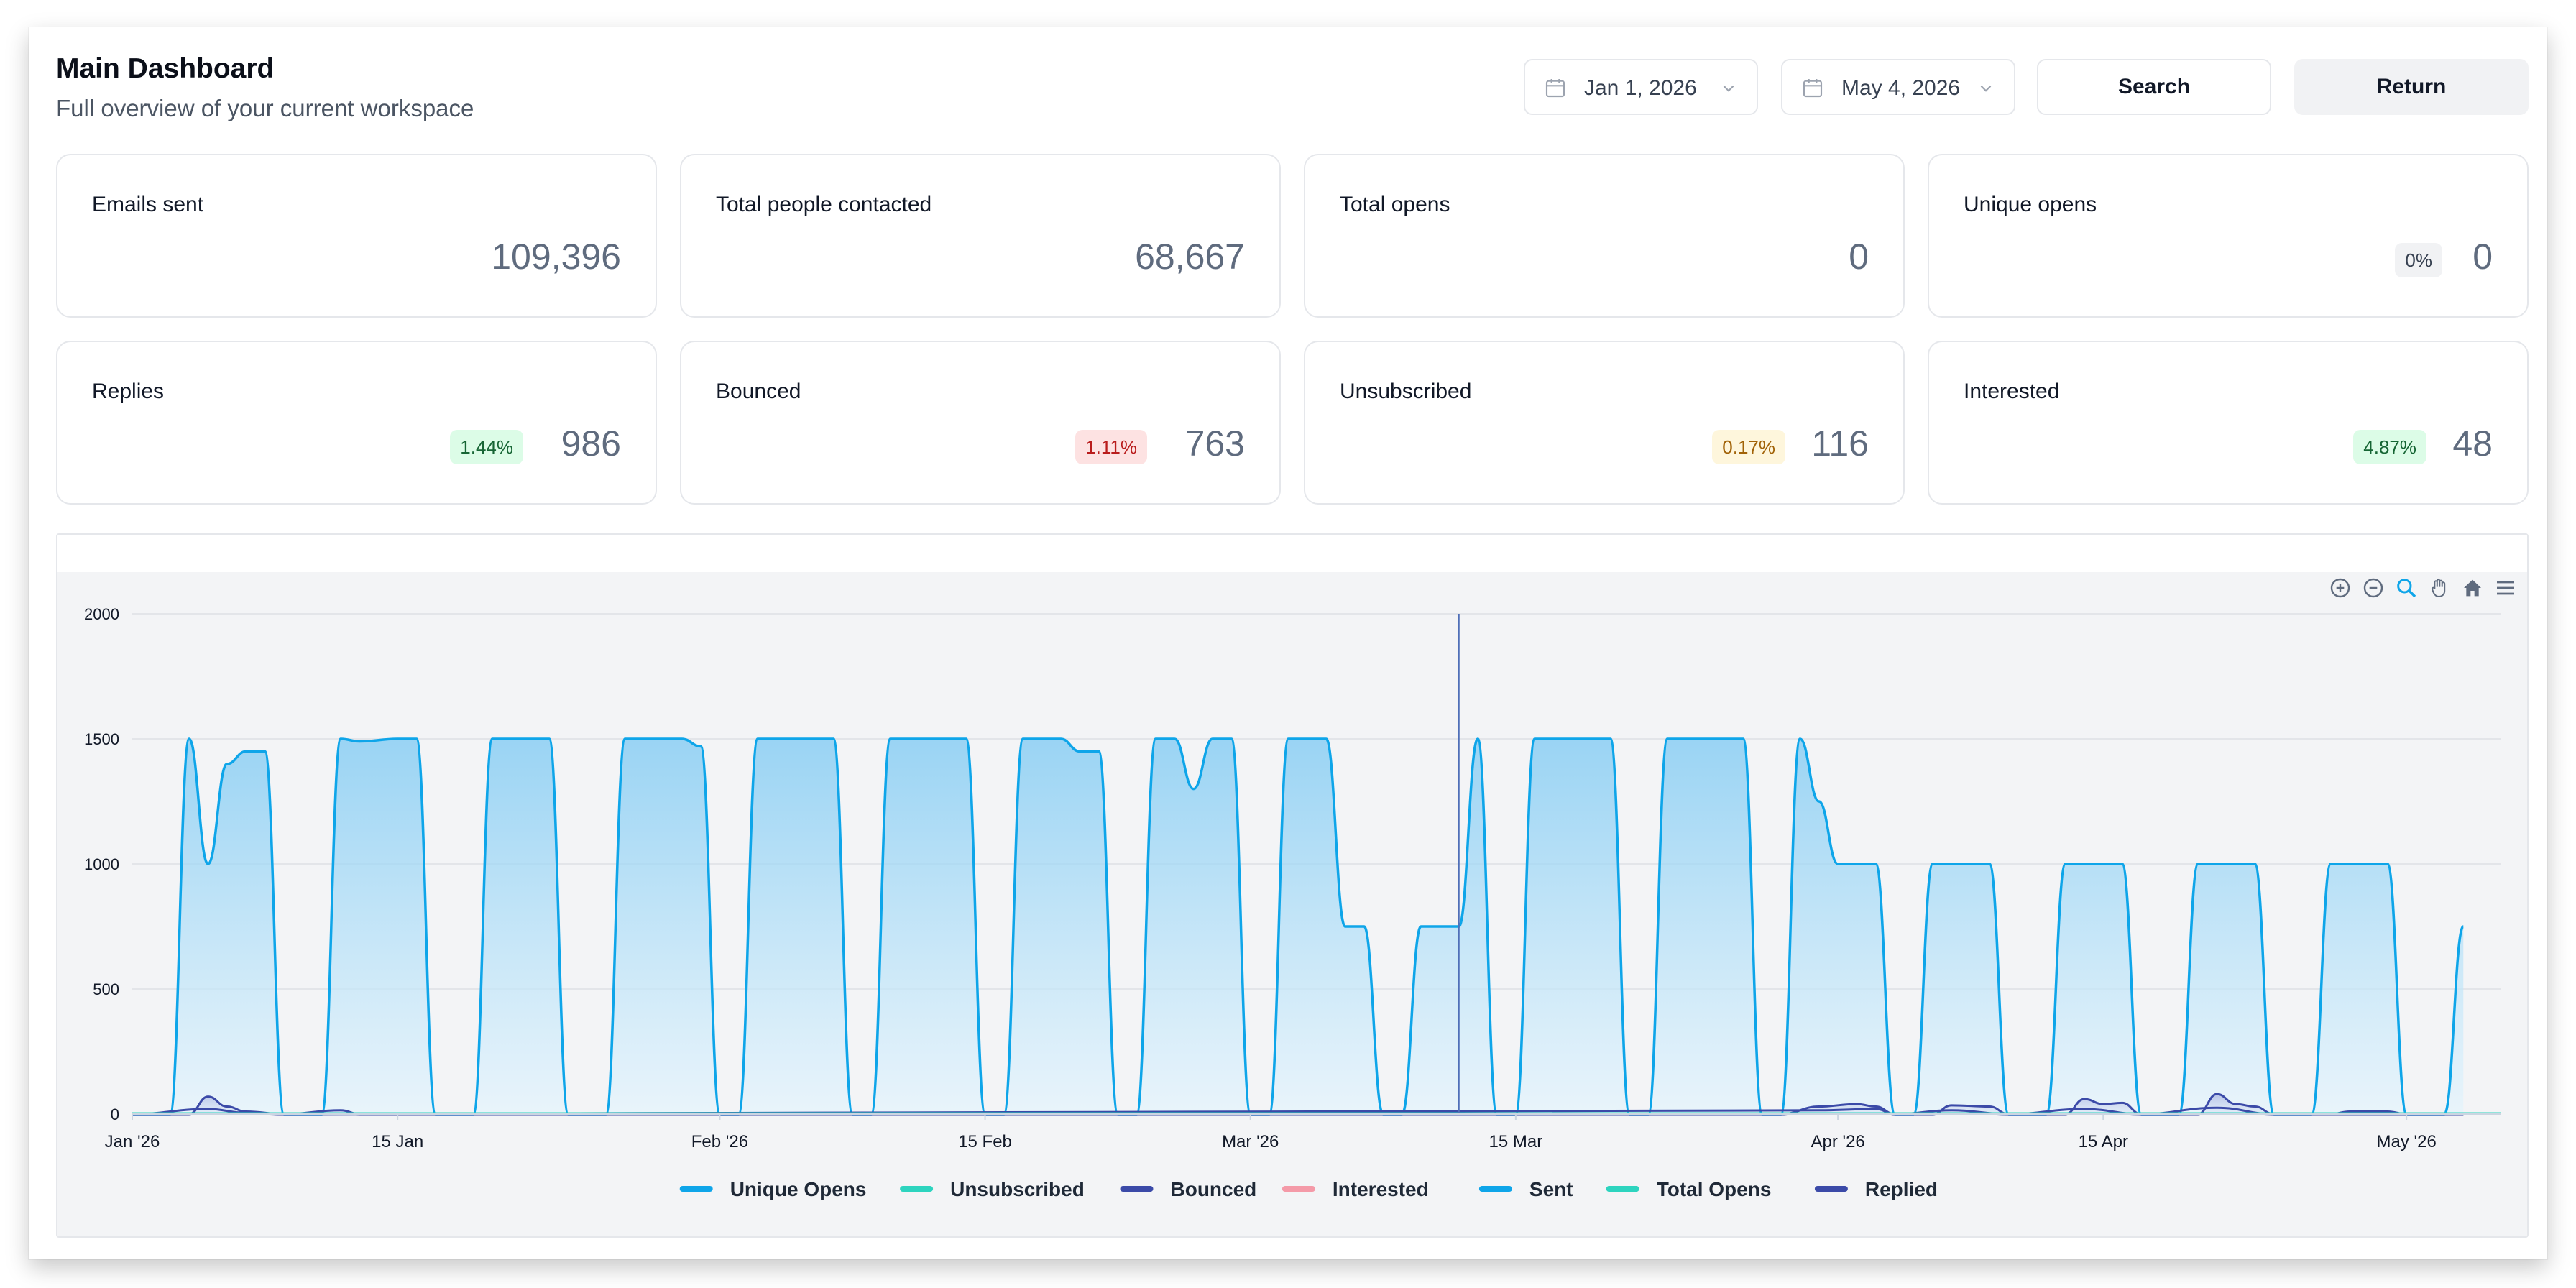  Describe the element at coordinates (1406, 391) in the screenshot. I see `kpi-label: Unsubscribed` at that location.